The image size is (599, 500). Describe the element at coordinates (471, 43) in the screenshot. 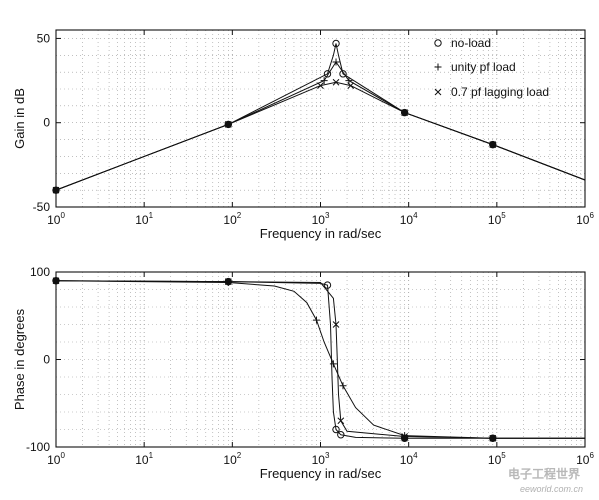

I see `legend-label: no-load` at that location.